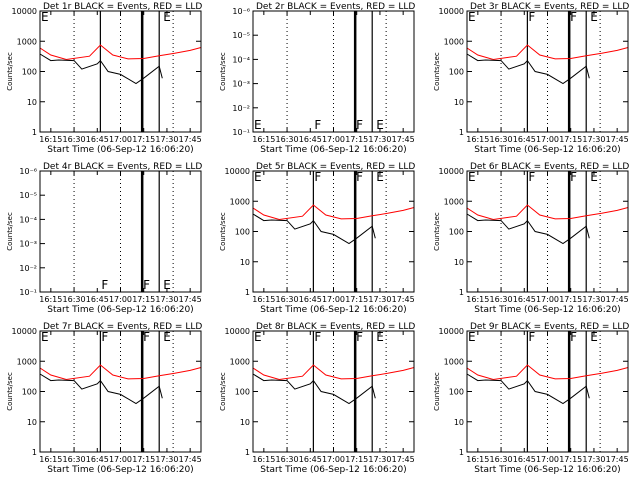  Describe the element at coordinates (549, 167) in the screenshot. I see `panel-title: Det 6r BLACK = Events, RED = LLD` at that location.